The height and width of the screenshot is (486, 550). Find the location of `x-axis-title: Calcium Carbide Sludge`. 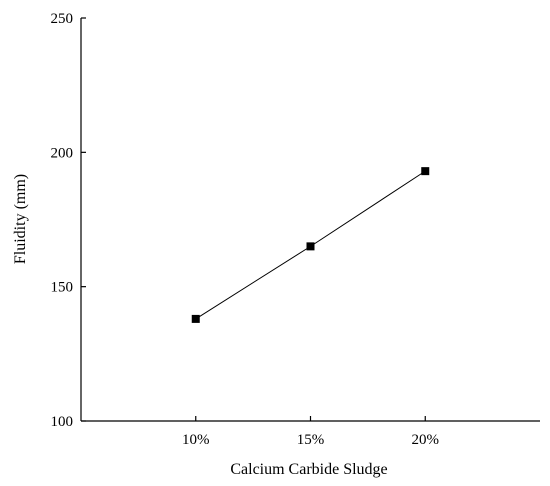

x-axis-title: Calcium Carbide Sludge is located at coordinates (308, 469).